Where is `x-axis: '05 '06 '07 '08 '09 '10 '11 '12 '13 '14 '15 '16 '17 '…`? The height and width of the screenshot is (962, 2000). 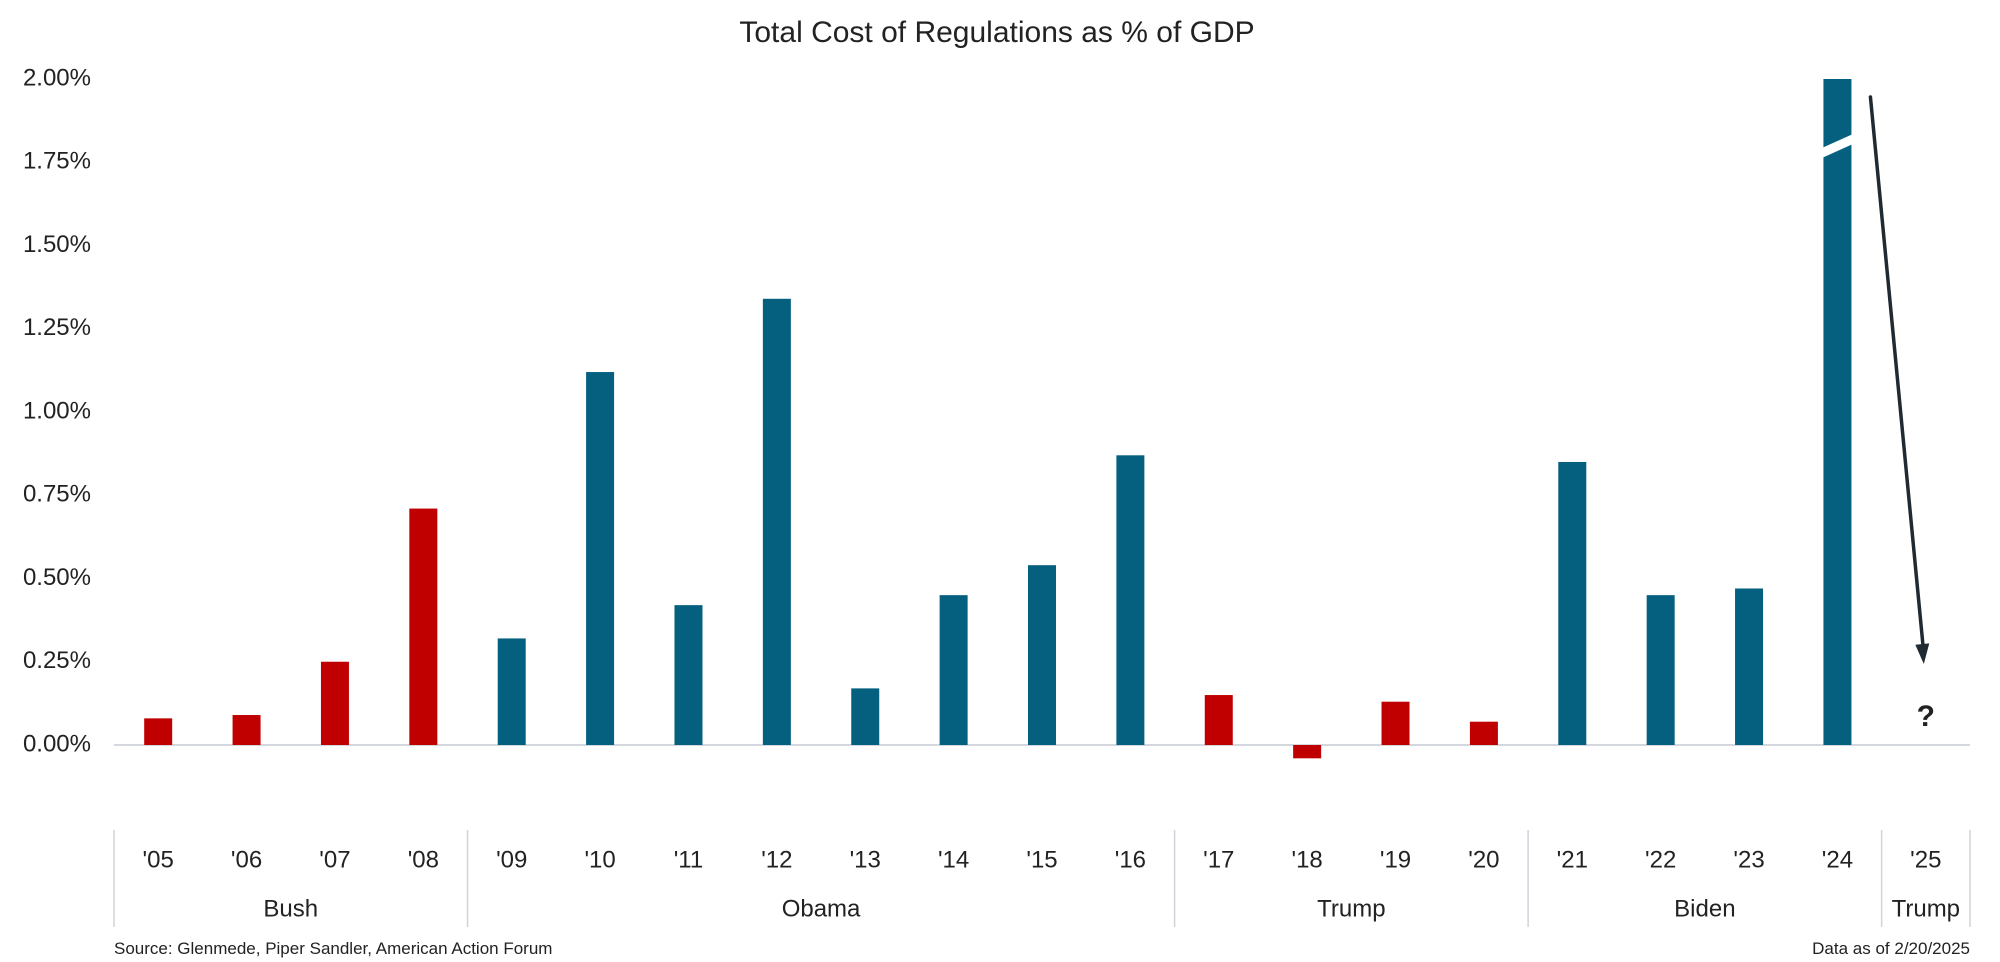 x-axis: '05 '06 '07 '08 '09 '10 '11 '12 '13 '14 '15 '16 '17 '… is located at coordinates (1042, 878).